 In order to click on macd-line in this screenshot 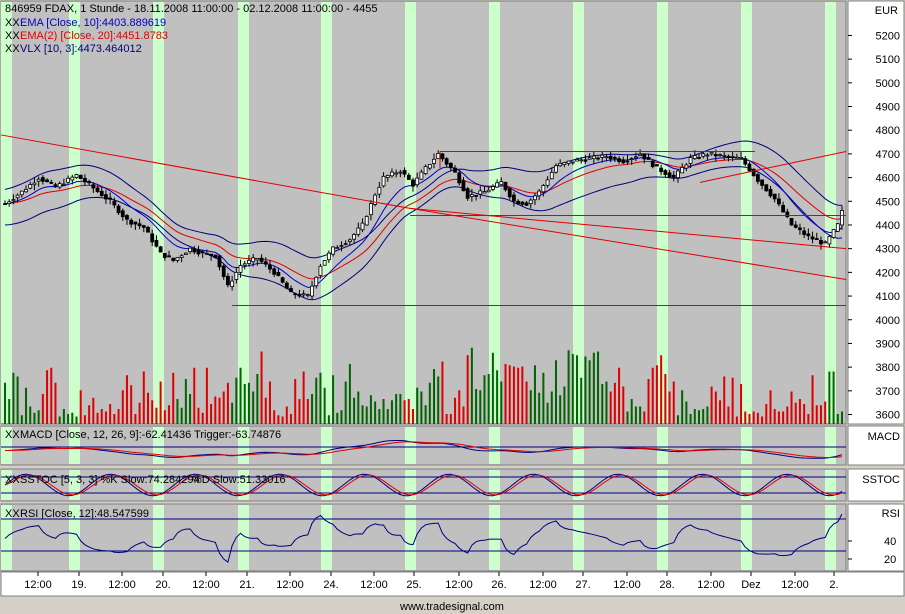, I will do `click(423, 449)`.